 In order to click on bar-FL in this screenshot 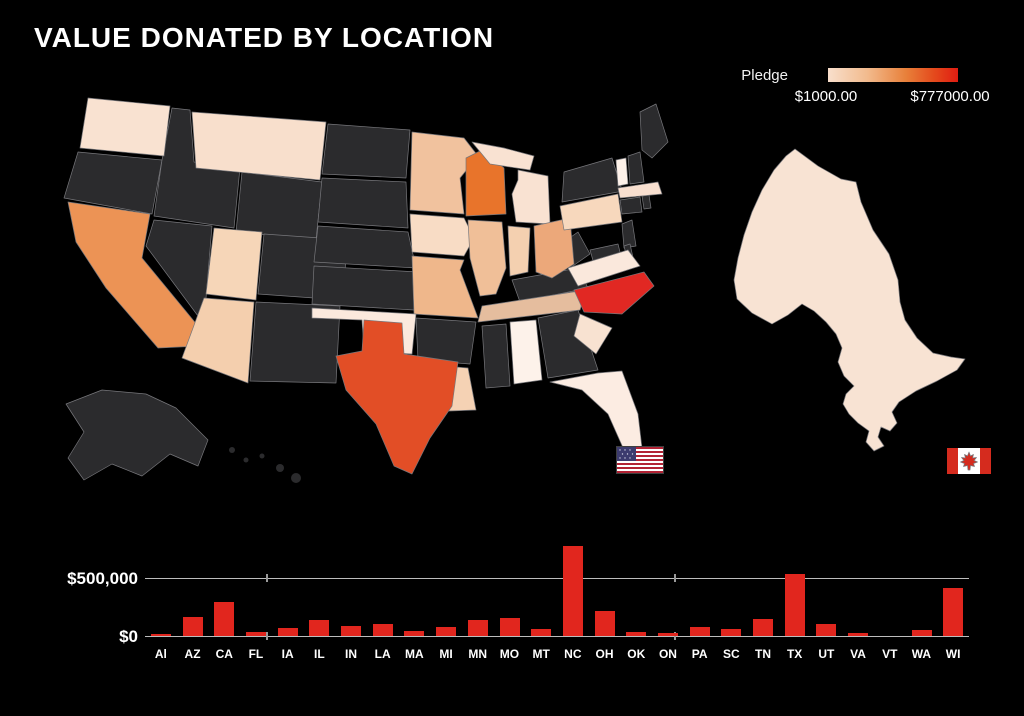, I will do `click(255, 634)`.